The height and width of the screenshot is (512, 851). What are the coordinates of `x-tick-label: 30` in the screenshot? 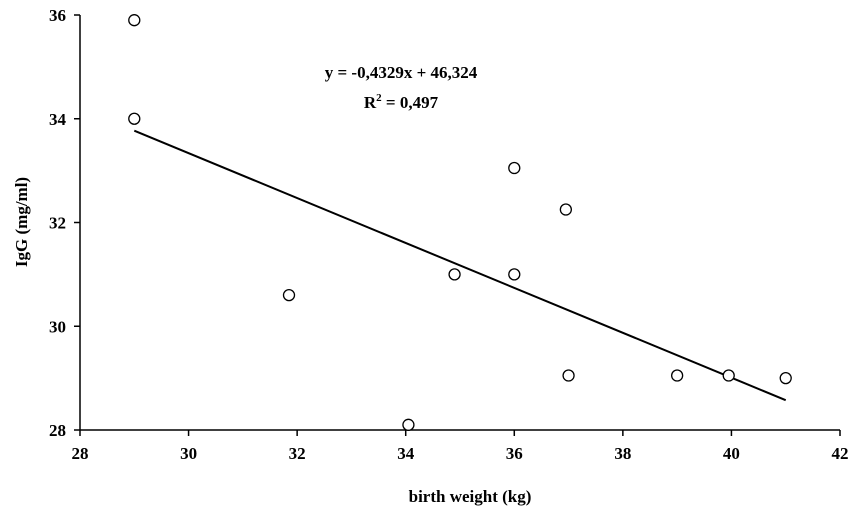 It's located at (188, 453).